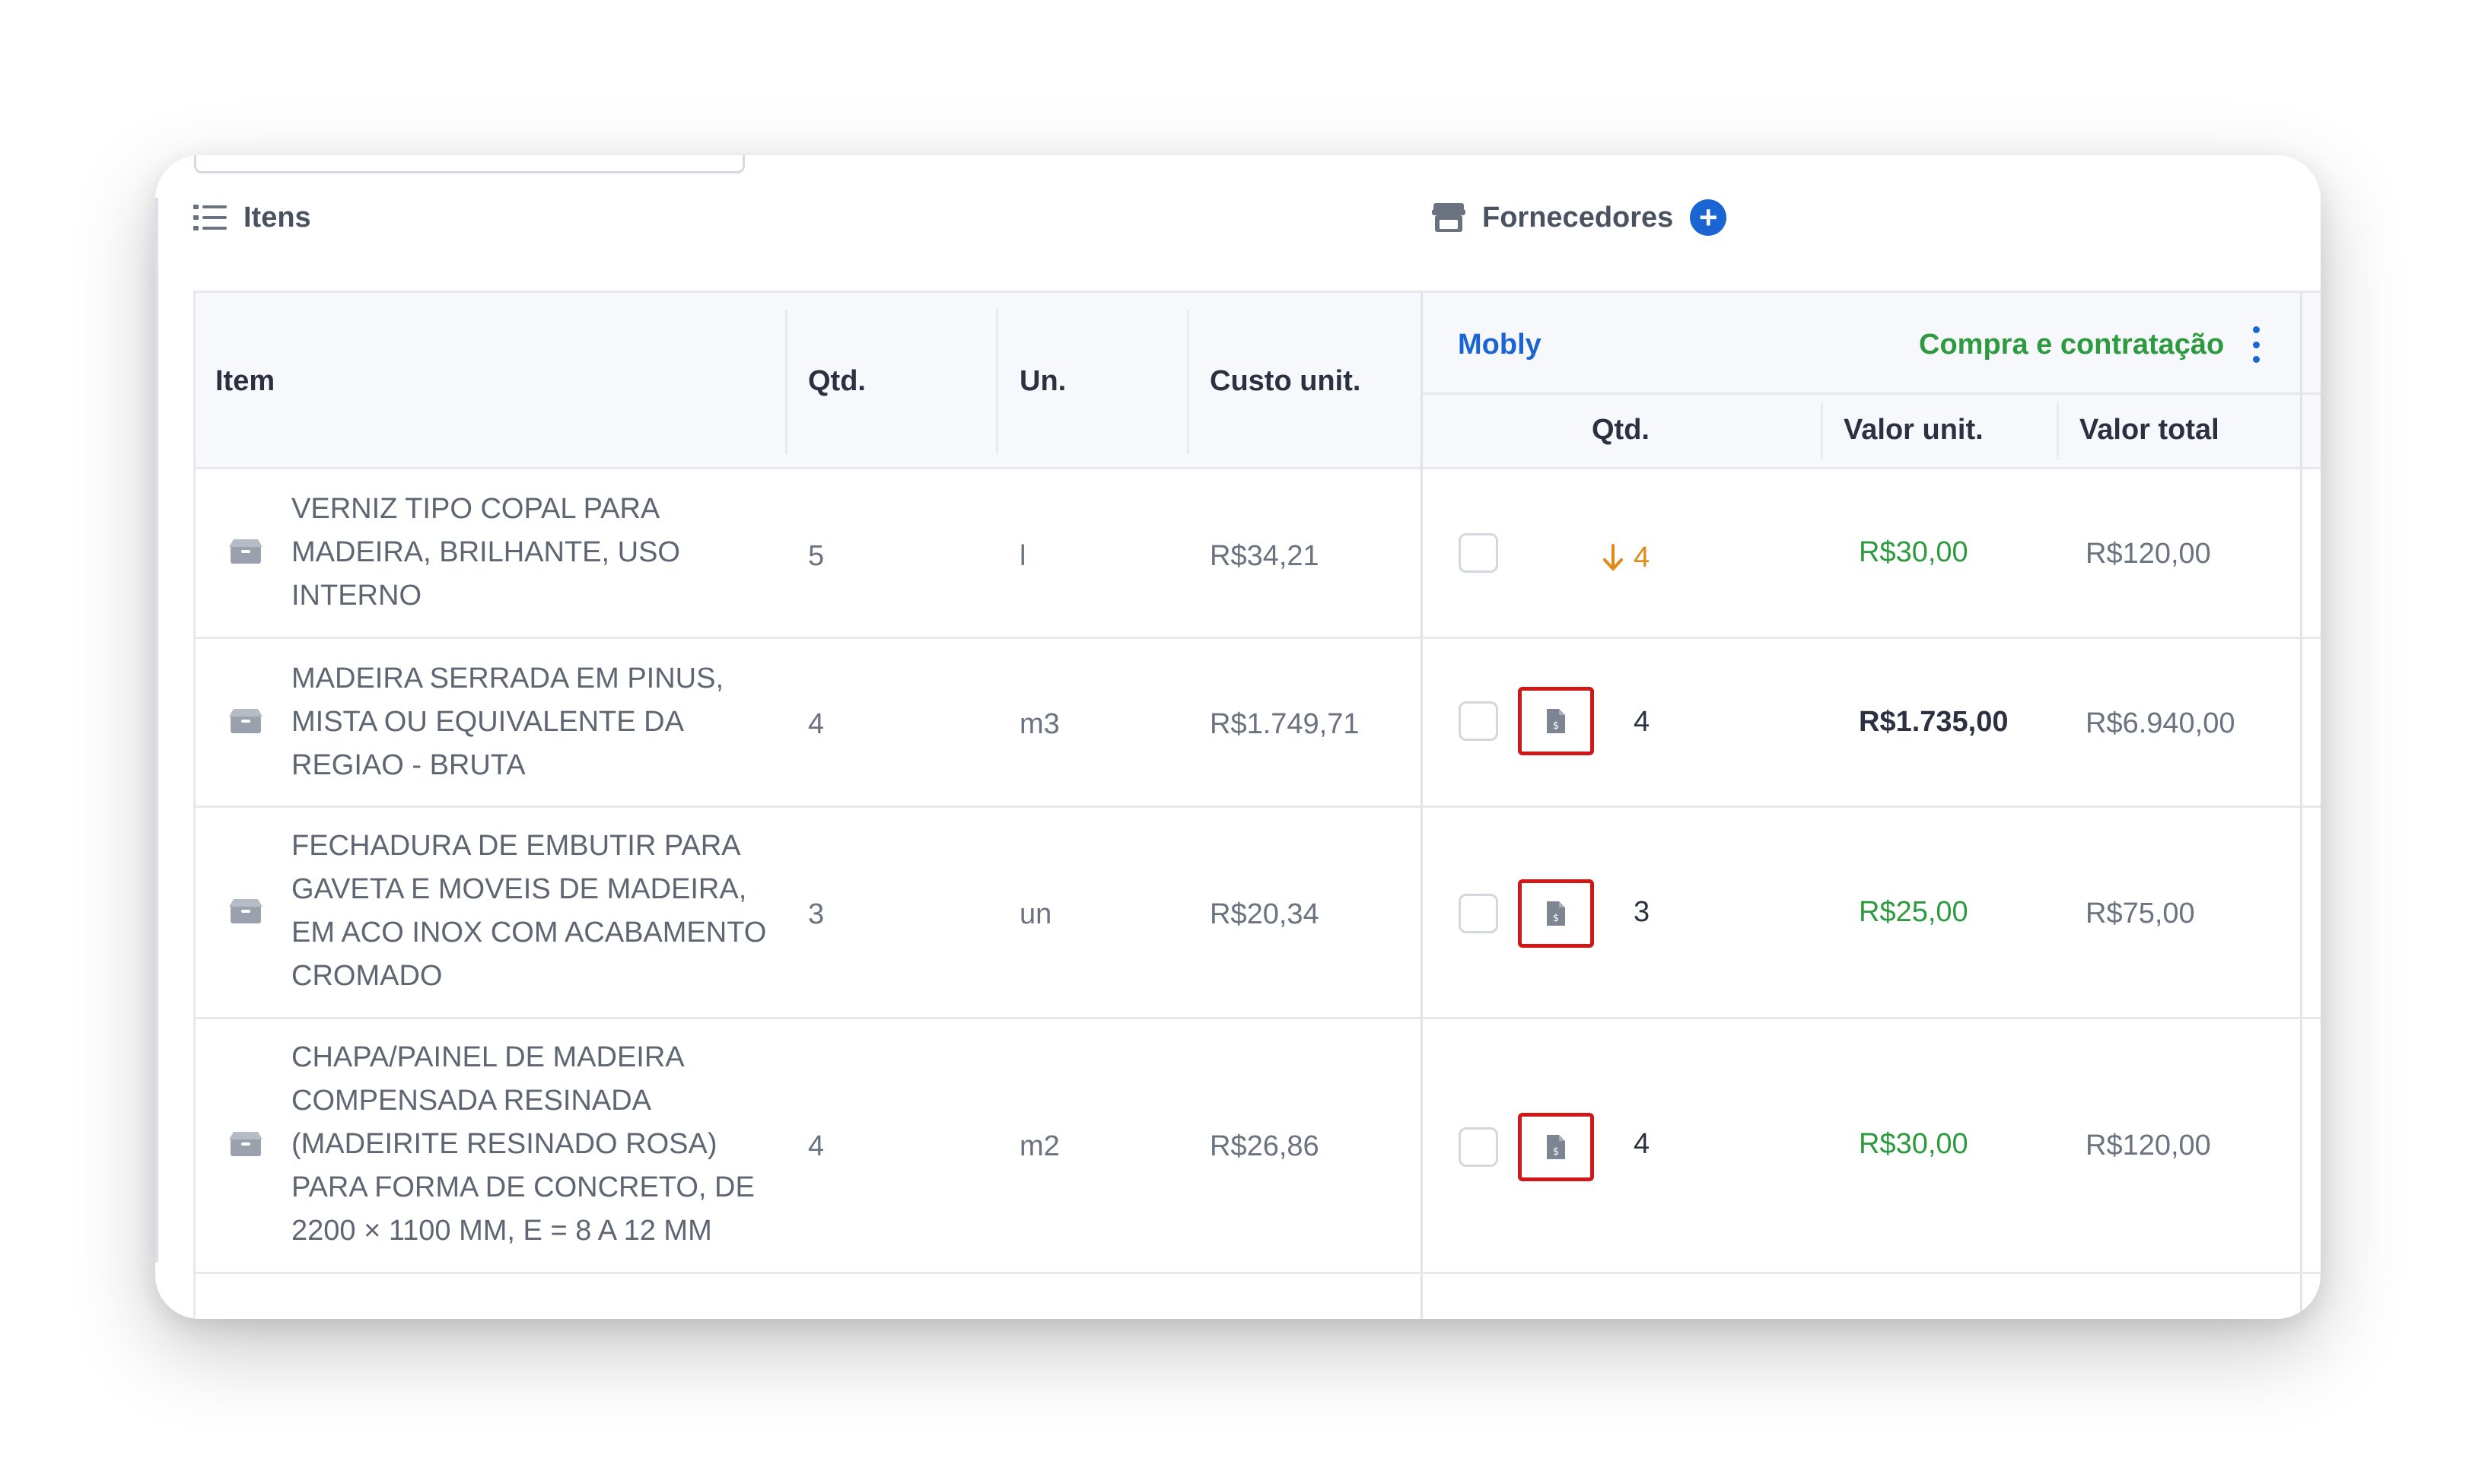  What do you see at coordinates (1040, 1146) in the screenshot?
I see `item-unit: m2` at bounding box center [1040, 1146].